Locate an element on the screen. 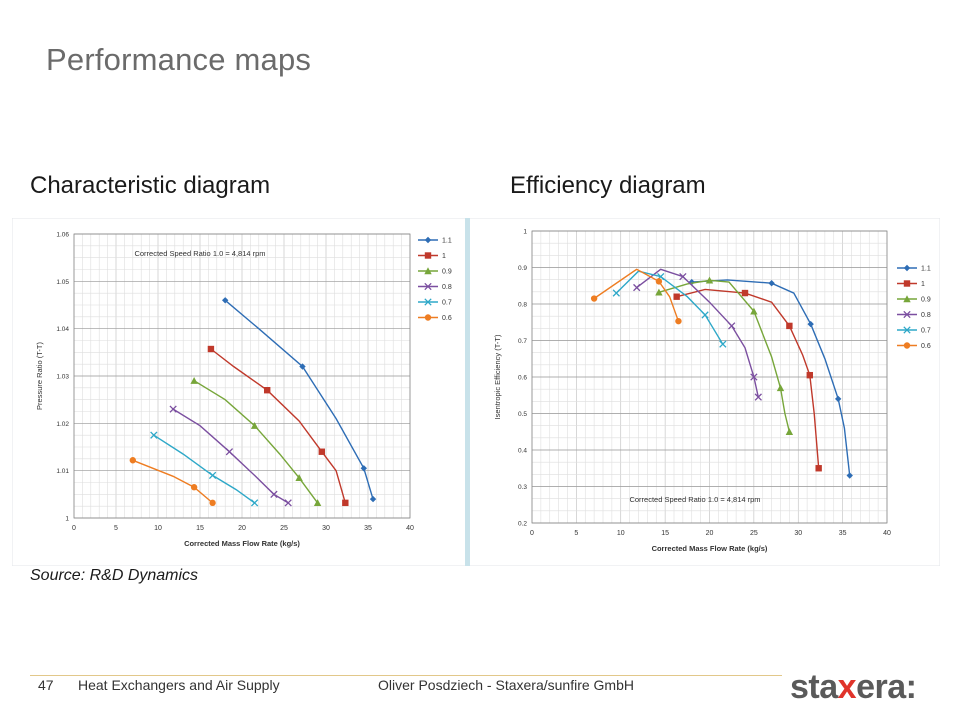  y-tick-label: 0.8 is located at coordinates (522, 305).